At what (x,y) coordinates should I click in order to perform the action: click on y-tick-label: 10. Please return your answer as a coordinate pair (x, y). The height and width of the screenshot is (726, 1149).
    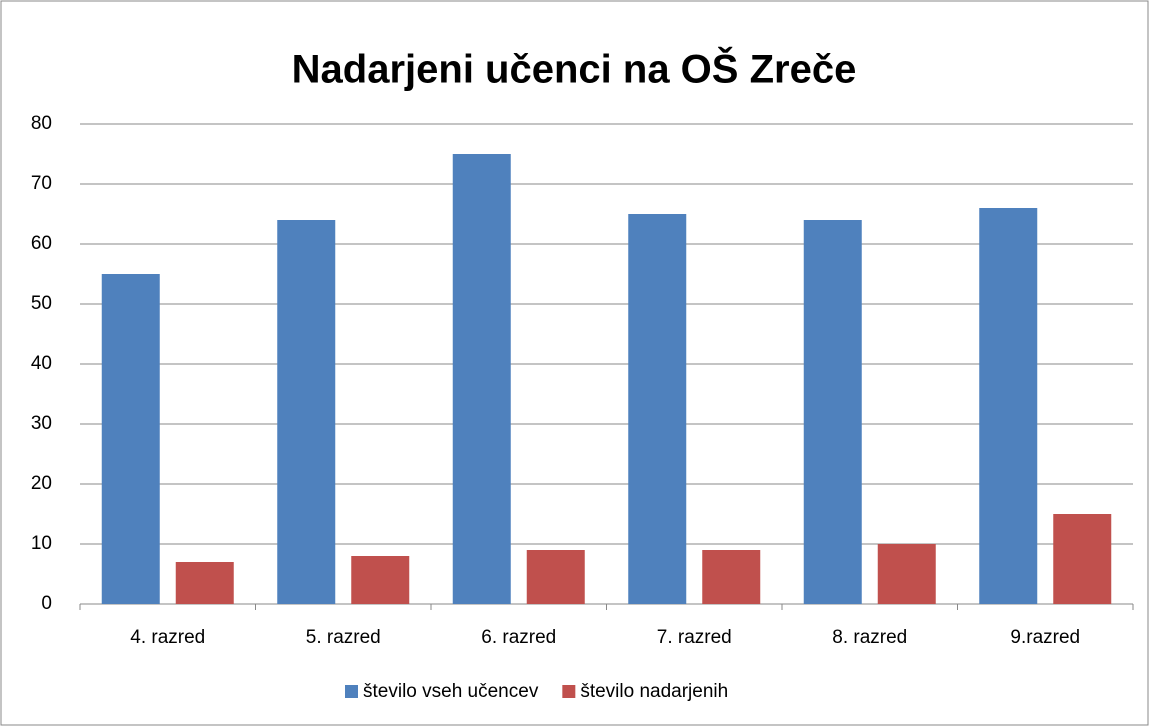
    Looking at the image, I should click on (41, 543).